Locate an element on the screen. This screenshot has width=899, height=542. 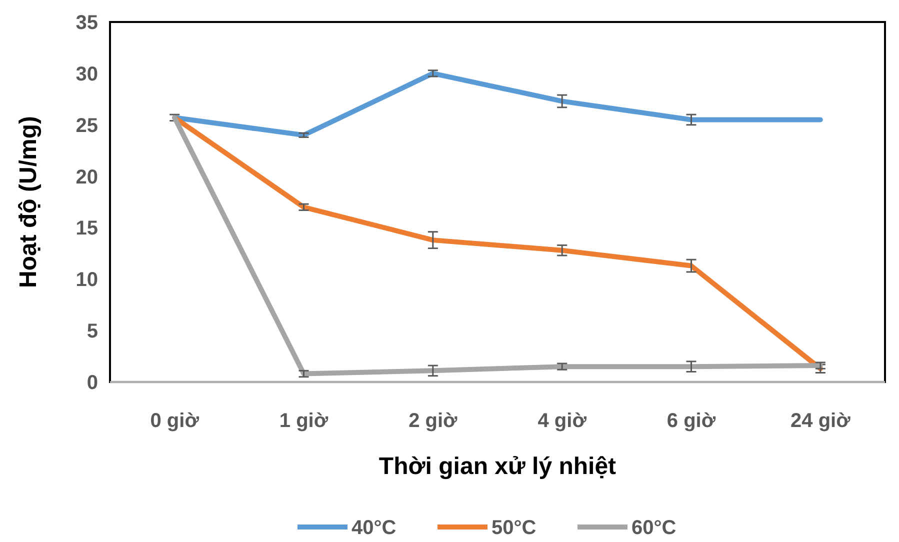
x-tick-label: 24 giờ is located at coordinates (821, 421).